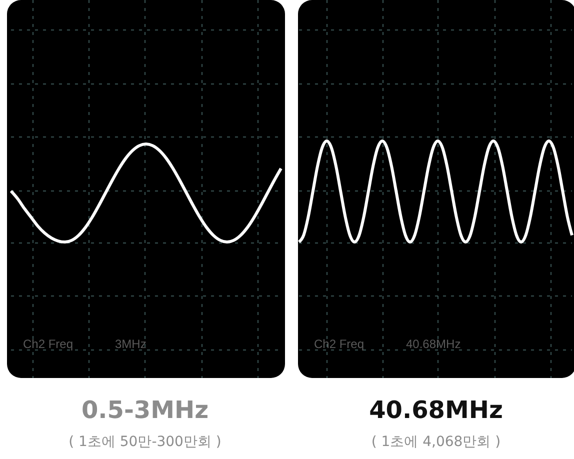 The height and width of the screenshot is (459, 574). Describe the element at coordinates (130, 344) in the screenshot. I see `text: 3MHz` at that location.